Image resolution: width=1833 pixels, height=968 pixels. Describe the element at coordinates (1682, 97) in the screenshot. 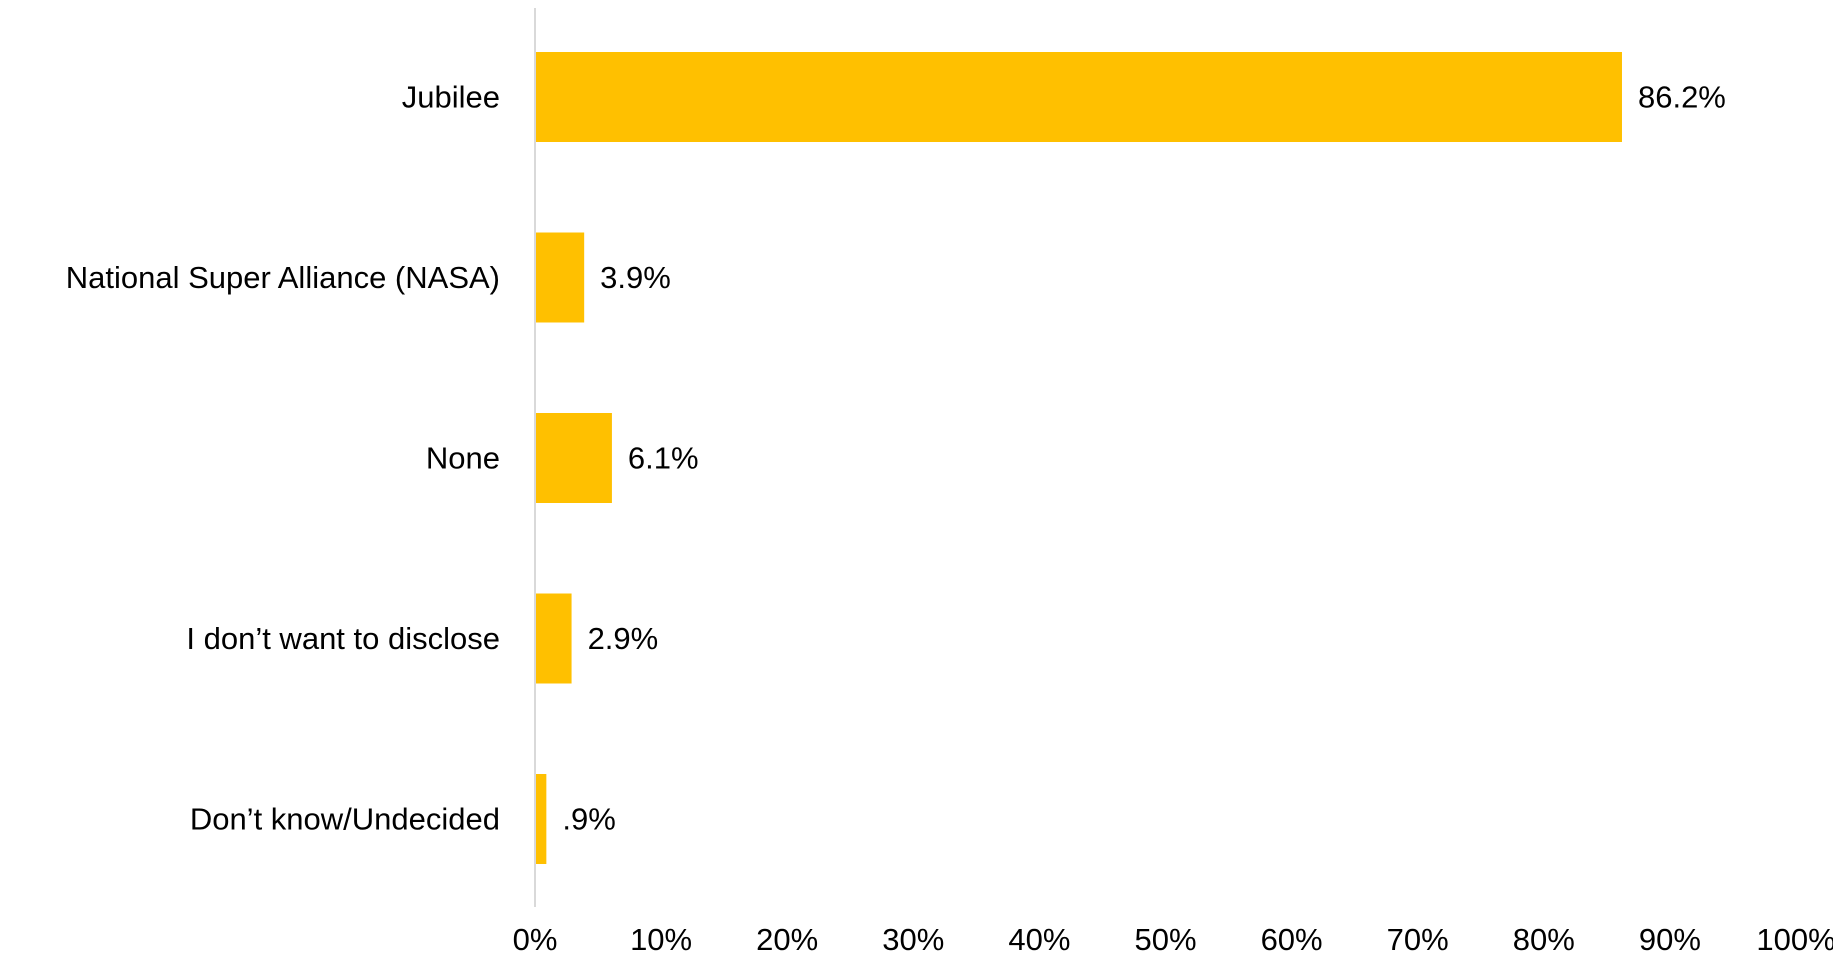

I see `data-label: 86.2%` at that location.